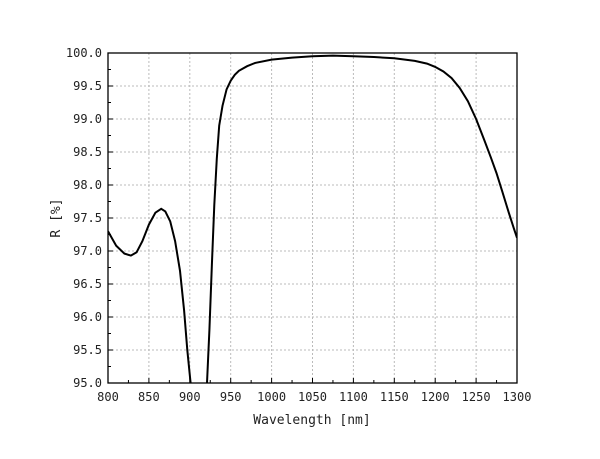  Describe the element at coordinates (87, 350) in the screenshot. I see `y-tick-label: 95.5` at that location.